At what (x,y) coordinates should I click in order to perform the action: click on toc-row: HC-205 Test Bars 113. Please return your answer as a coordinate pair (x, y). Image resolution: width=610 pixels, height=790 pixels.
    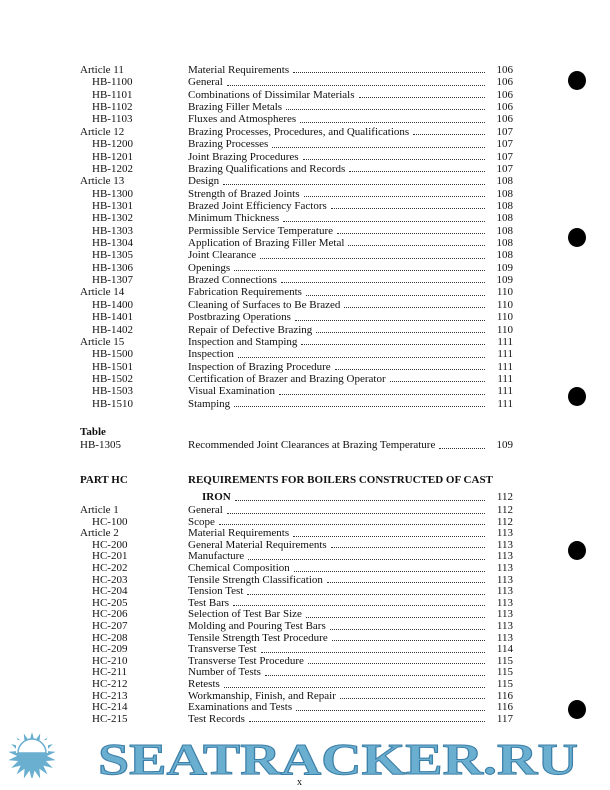
    Looking at the image, I should click on (296, 603).